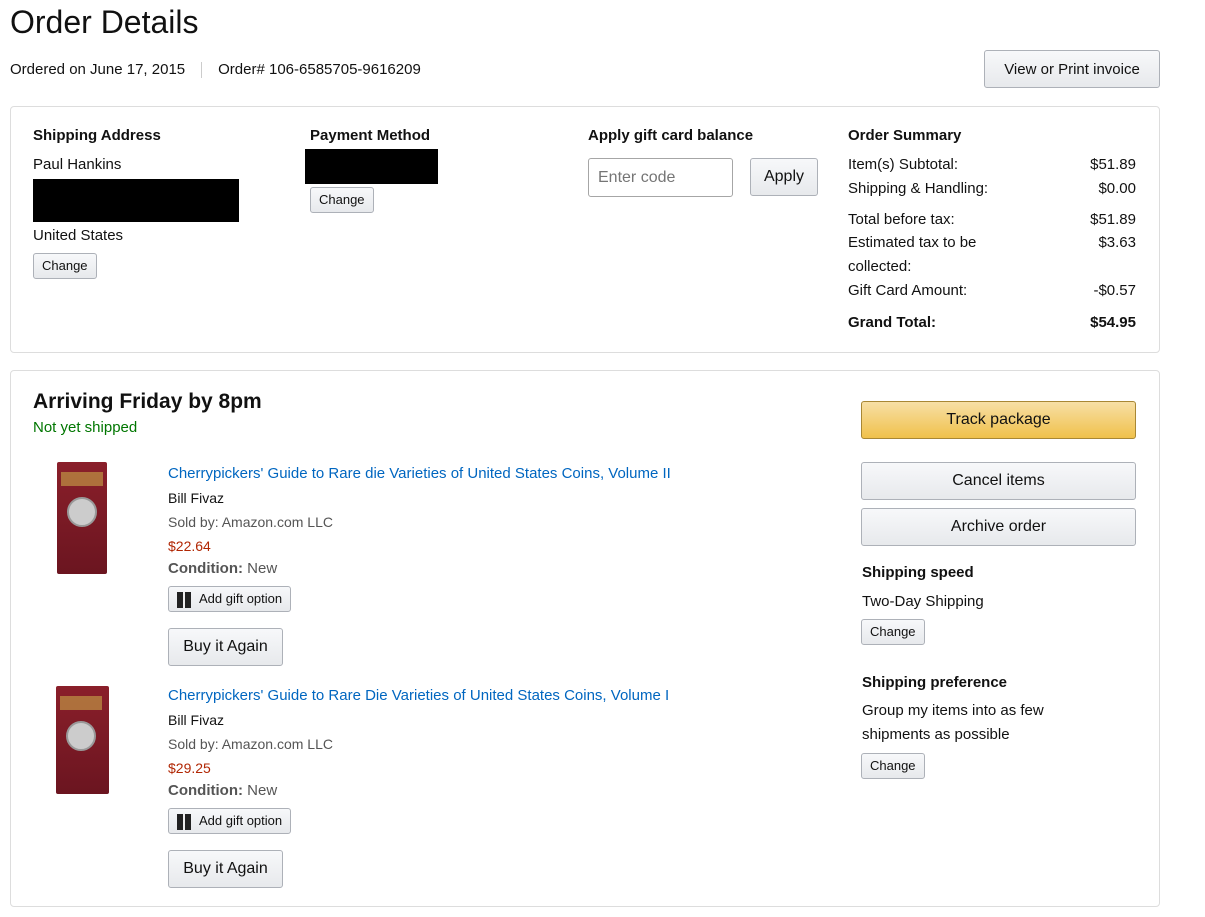 Image resolution: width=1205 pixels, height=917 pixels. What do you see at coordinates (660, 177) in the screenshot?
I see `gift-code-input` at bounding box center [660, 177].